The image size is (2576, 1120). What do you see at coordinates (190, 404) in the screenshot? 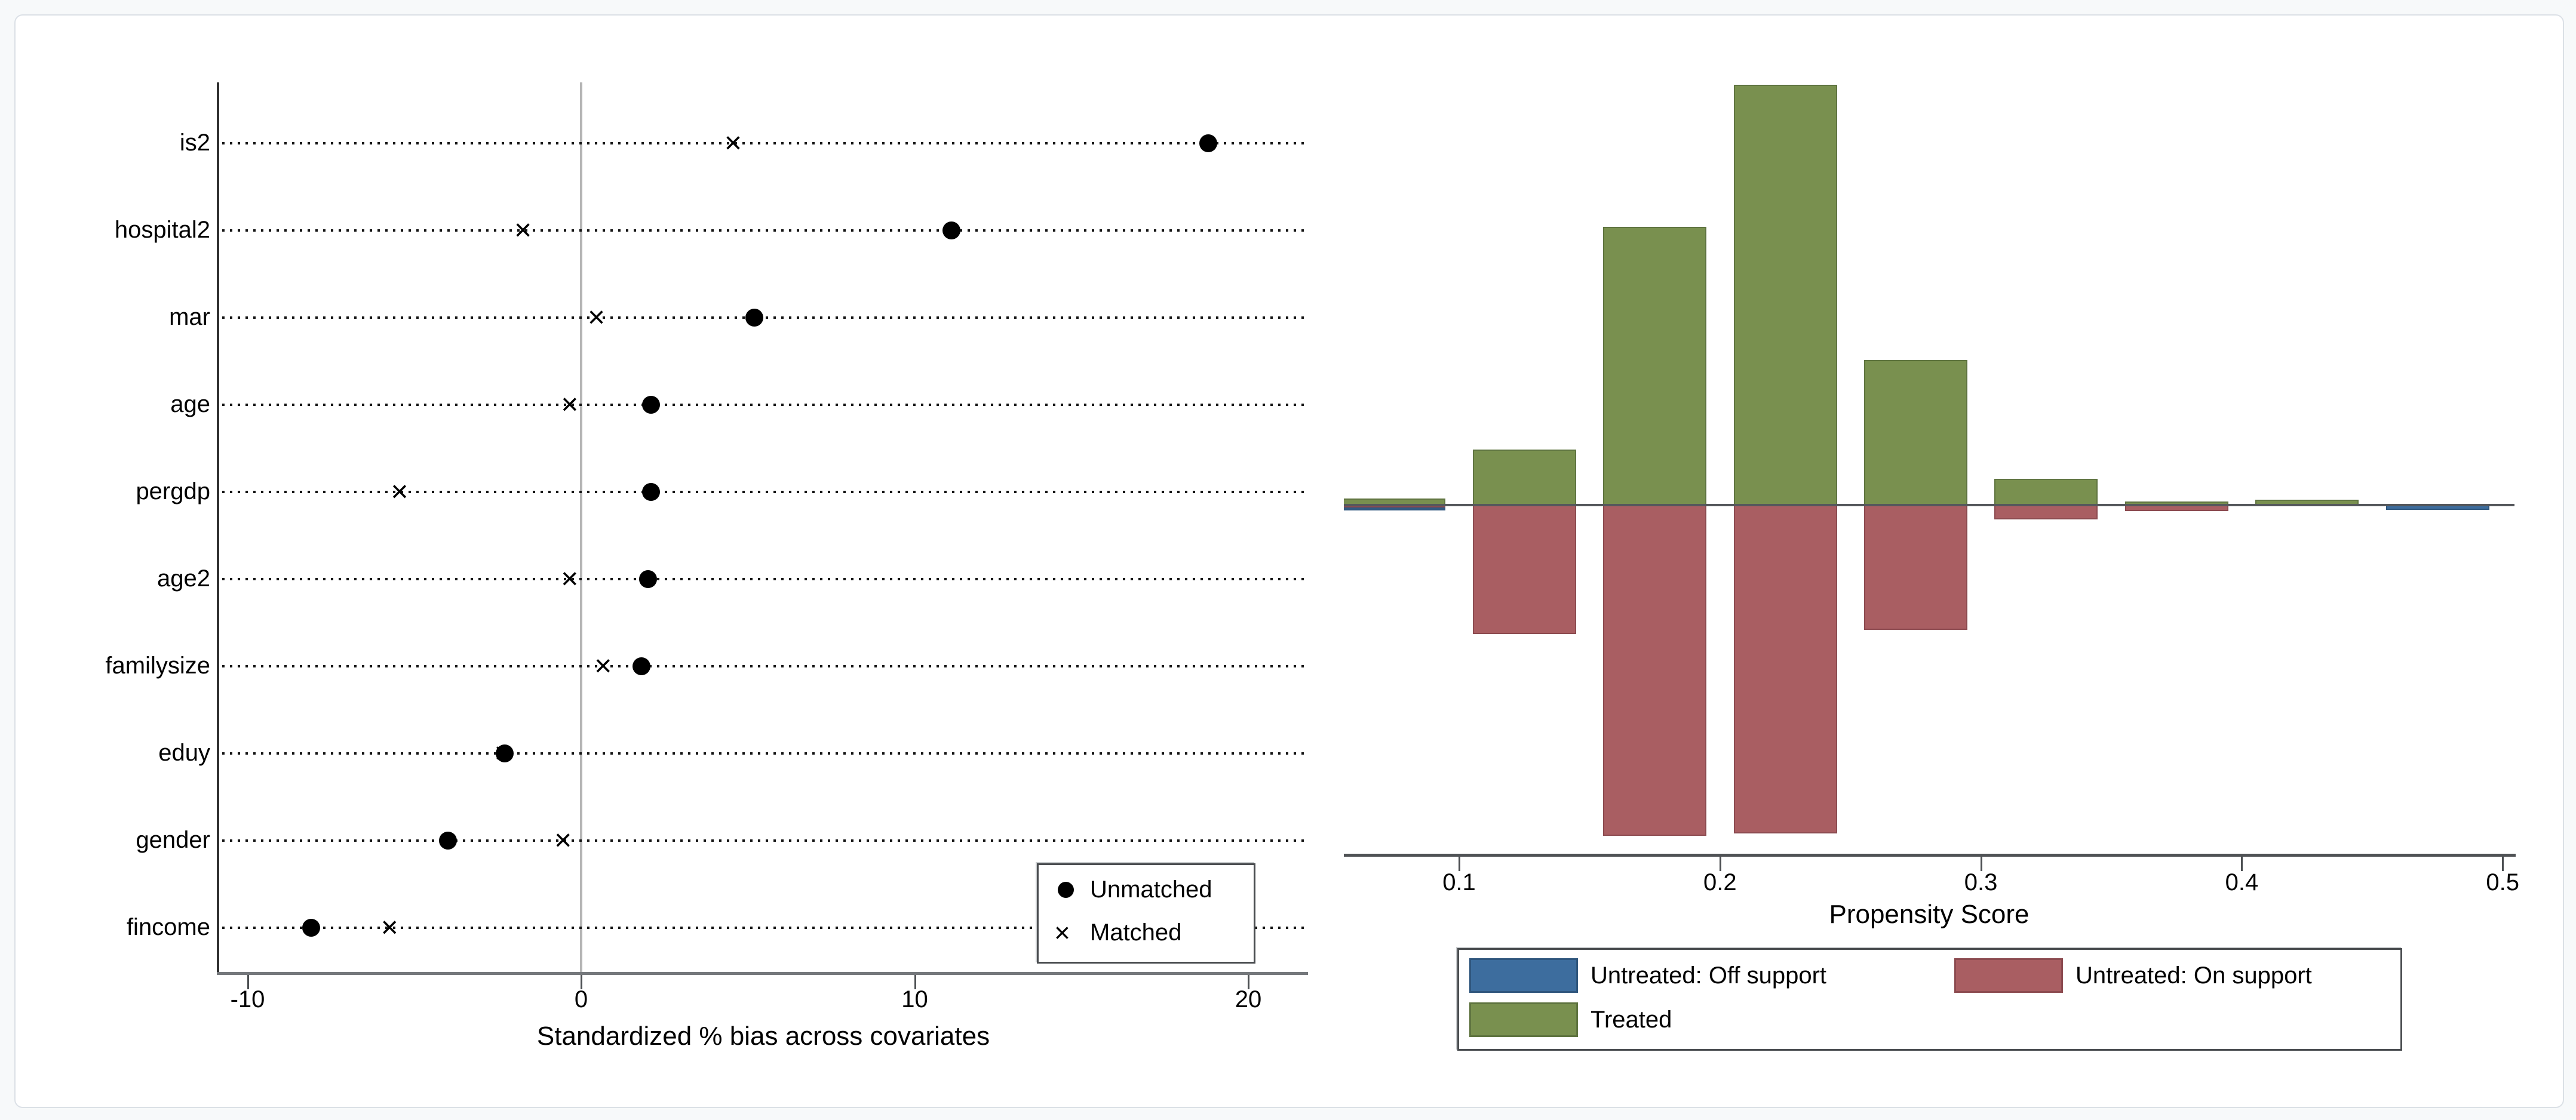
I see `row-label-age: age` at bounding box center [190, 404].